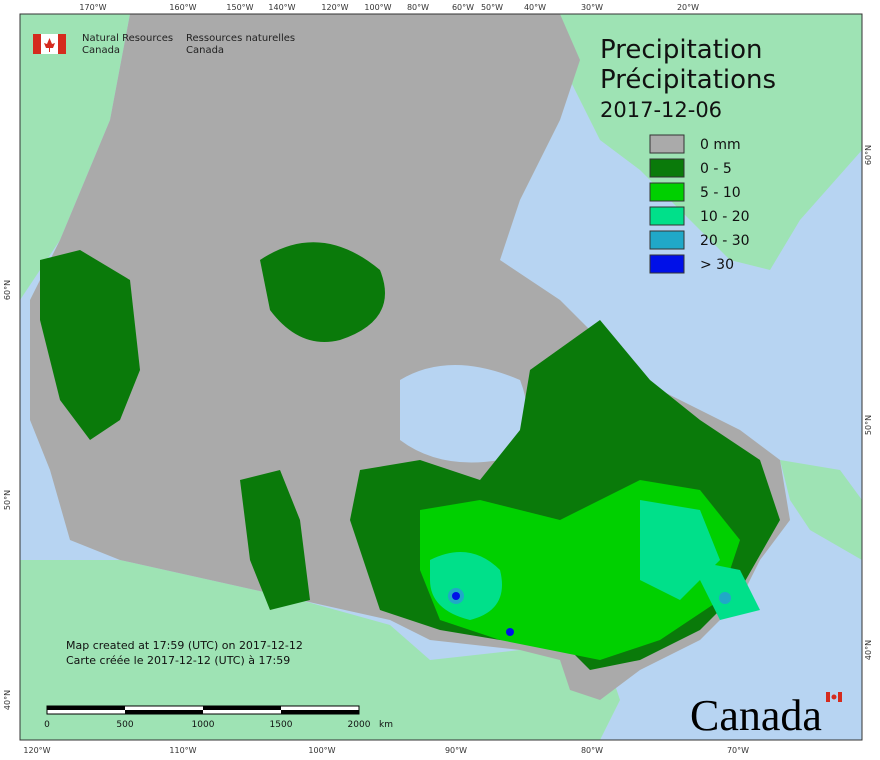 This screenshot has height=760, width=880. I want to click on greenland, so click(711, 142).